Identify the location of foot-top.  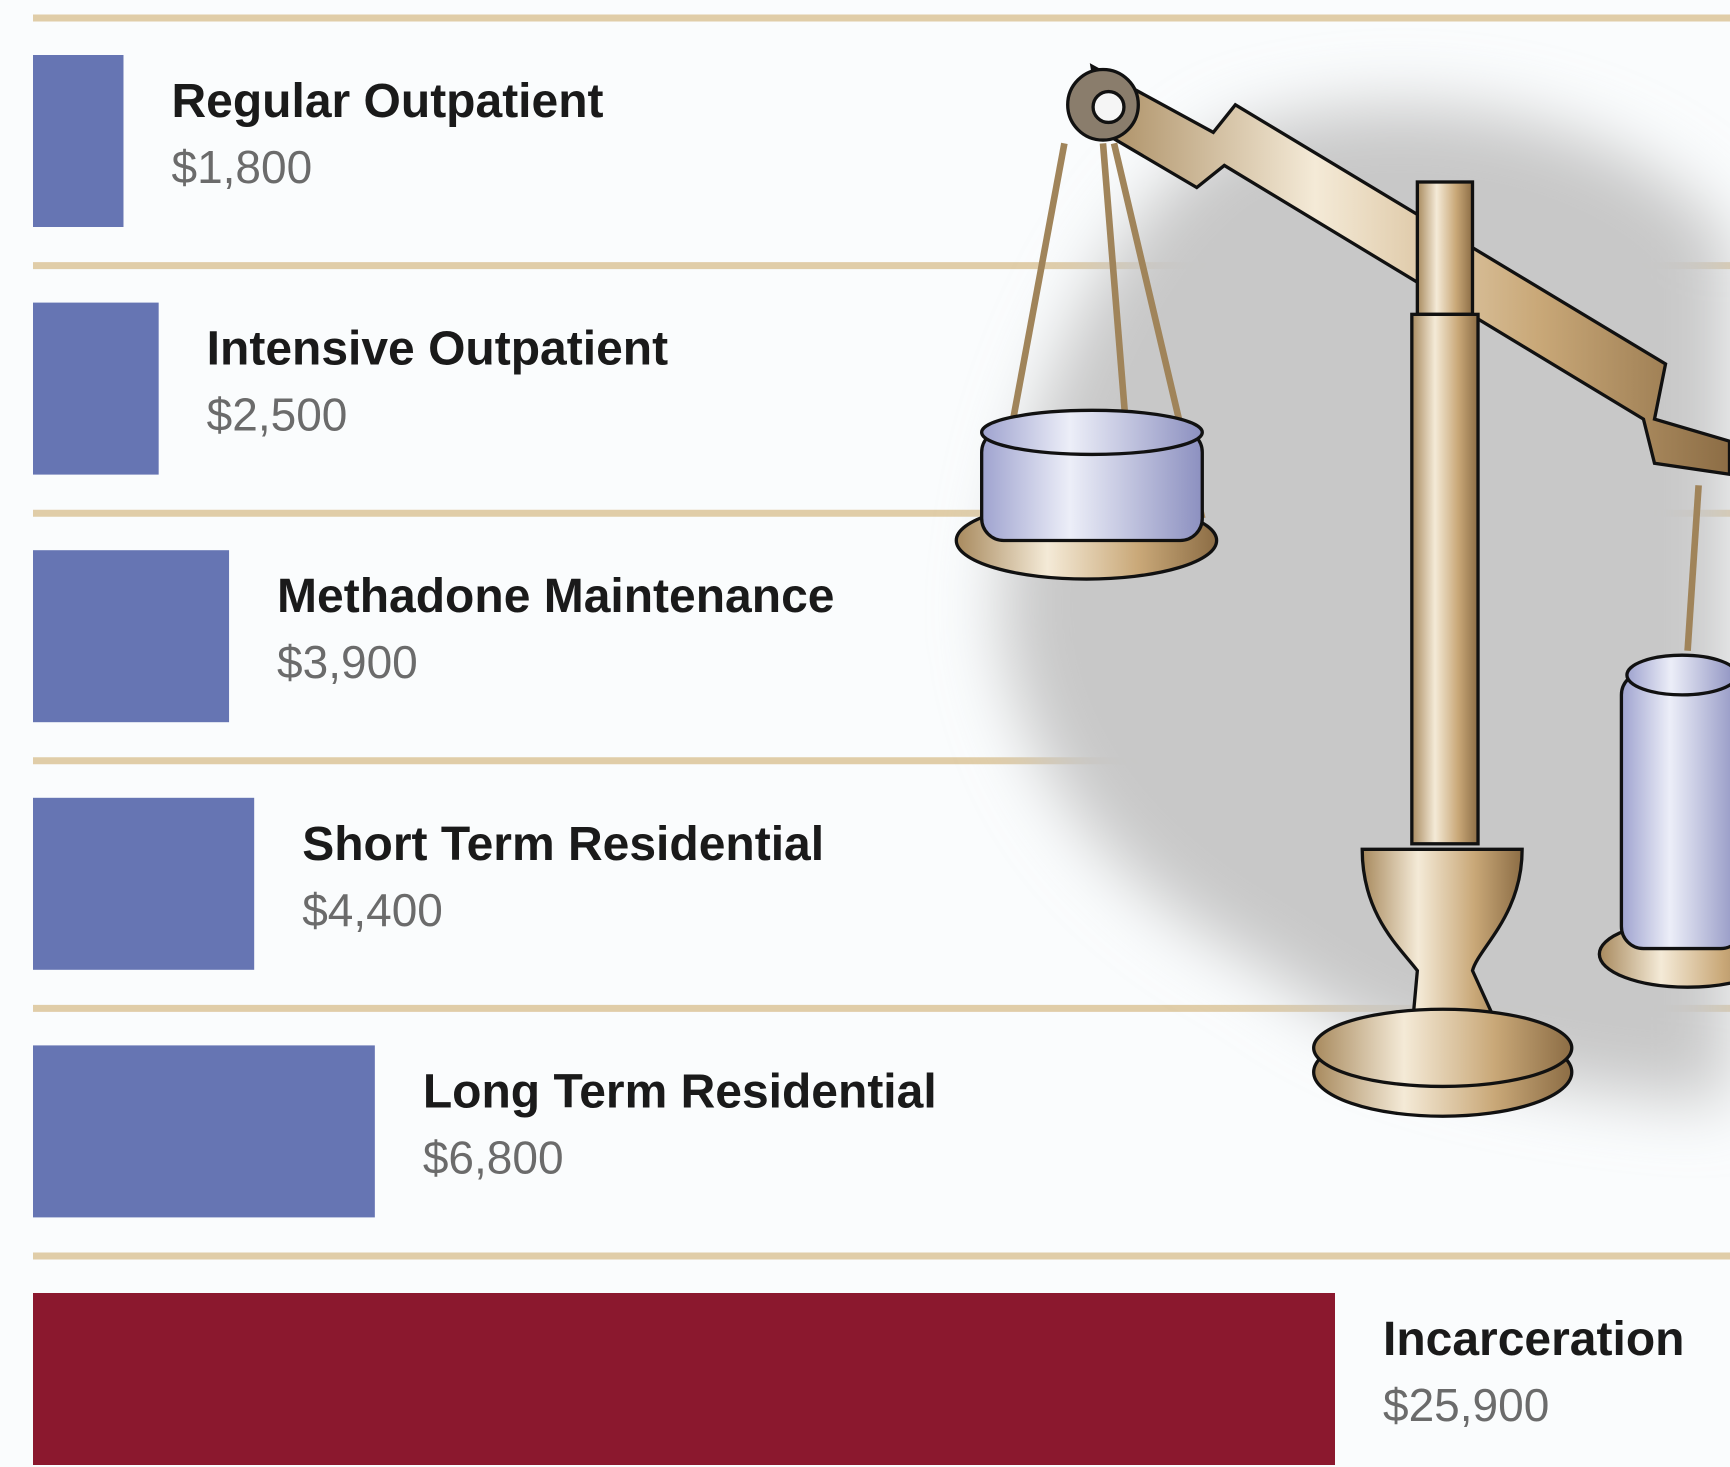
(1443, 1048).